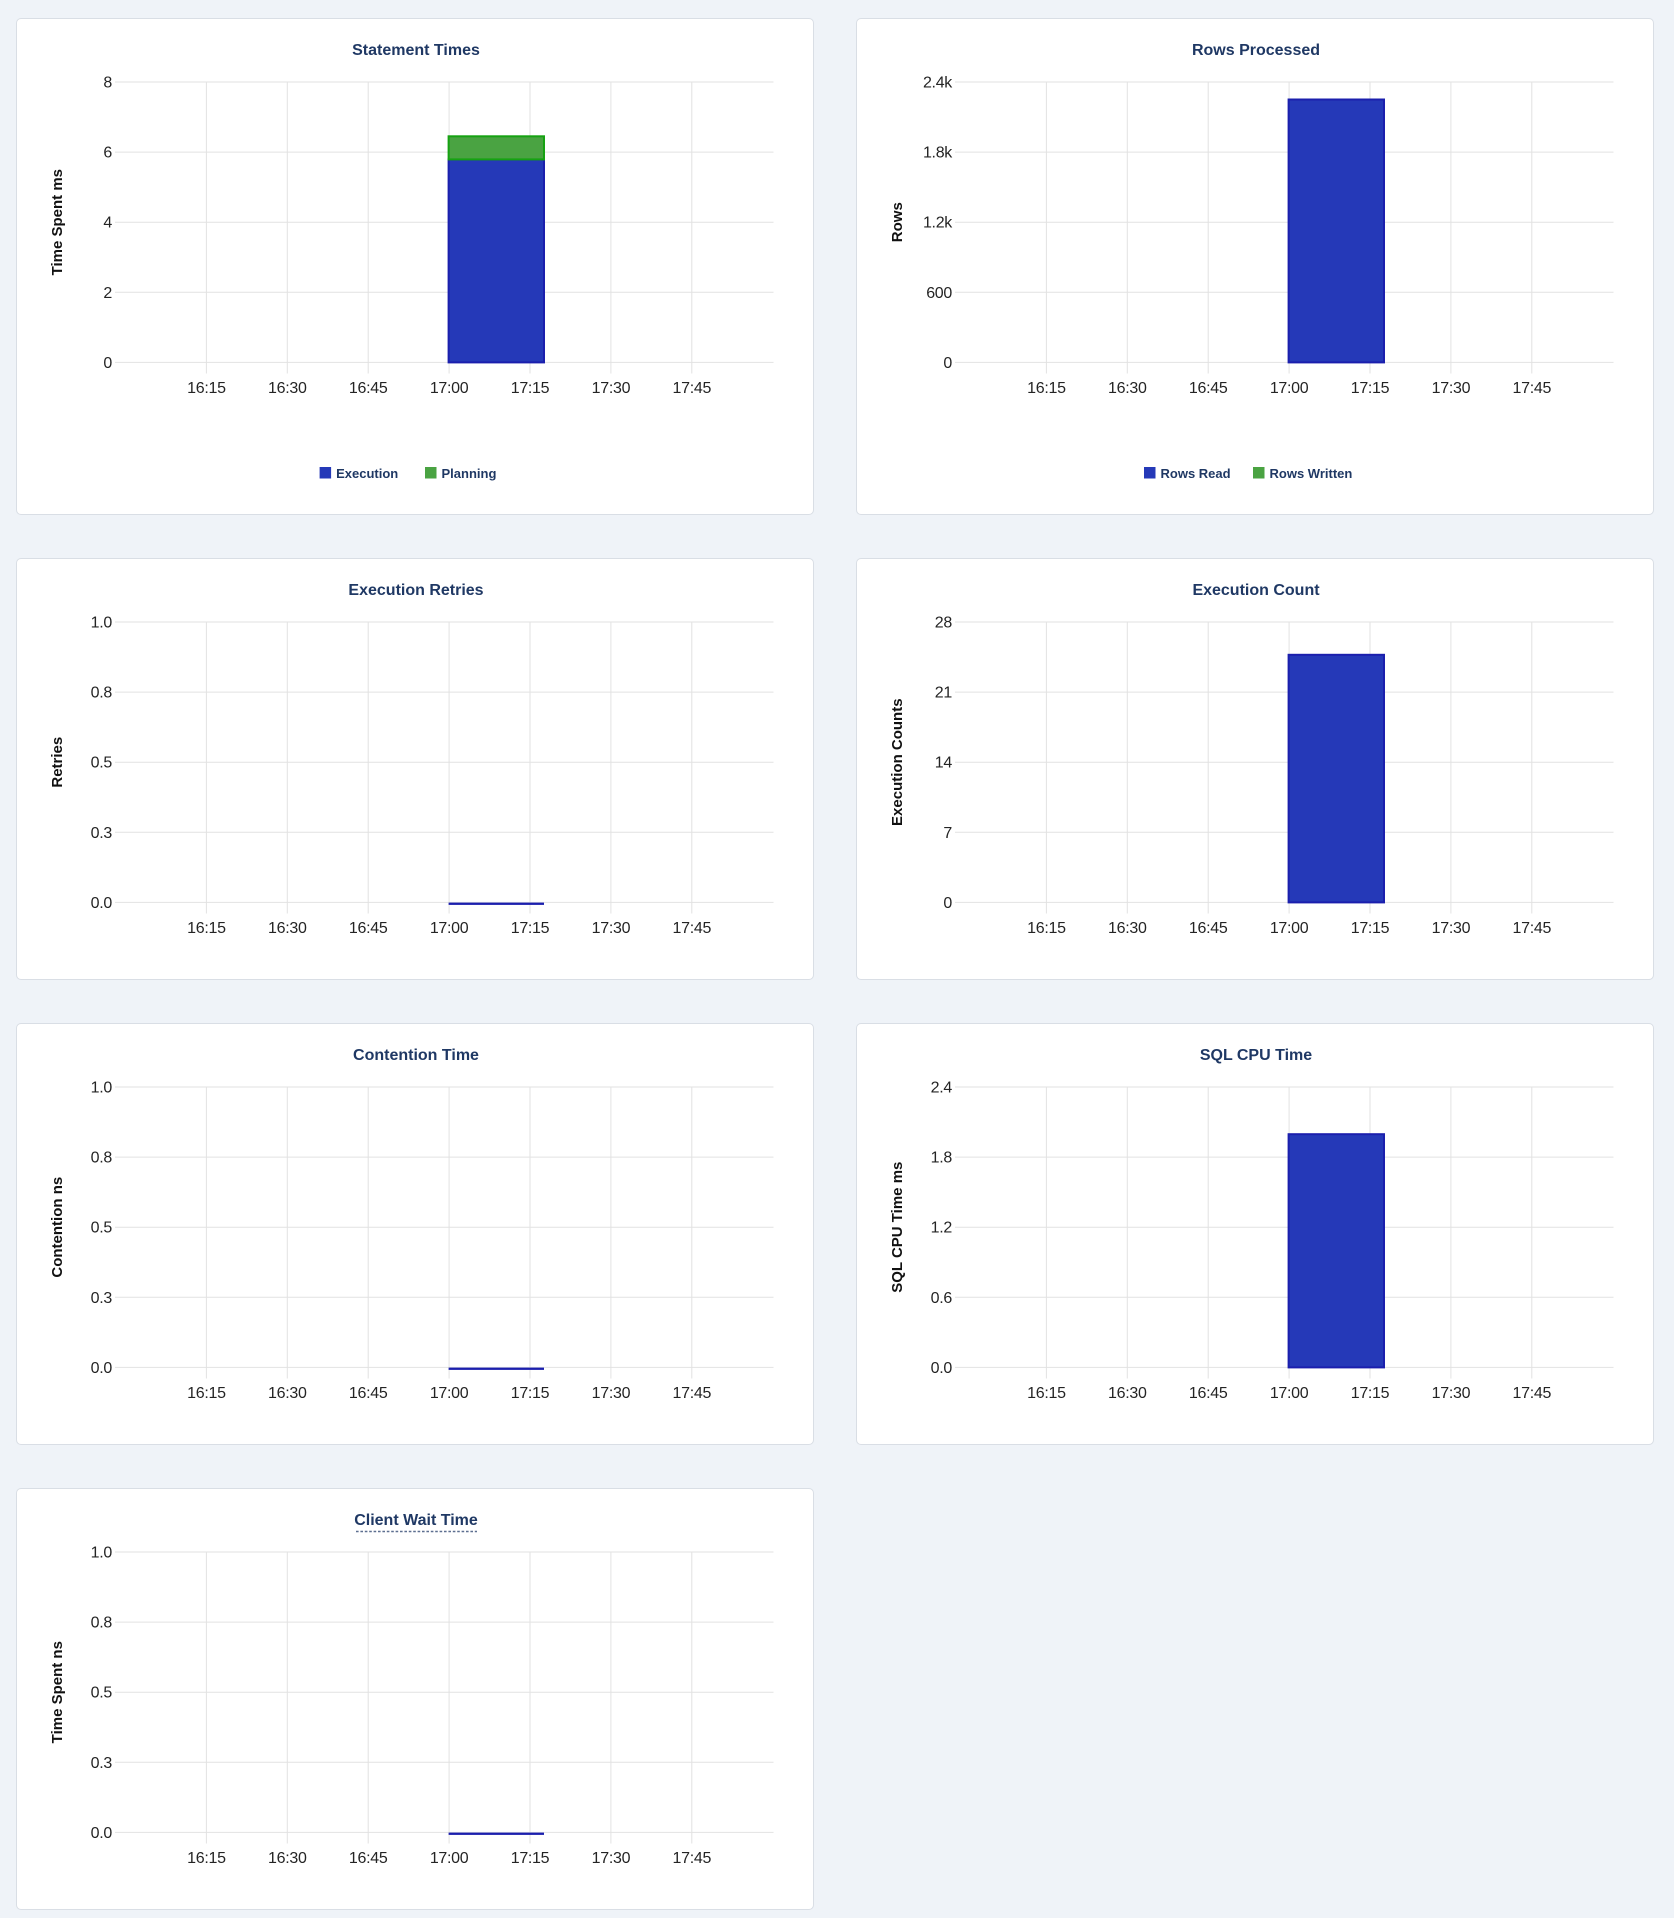  Describe the element at coordinates (107, 293) in the screenshot. I see `svg-text: 2` at that location.